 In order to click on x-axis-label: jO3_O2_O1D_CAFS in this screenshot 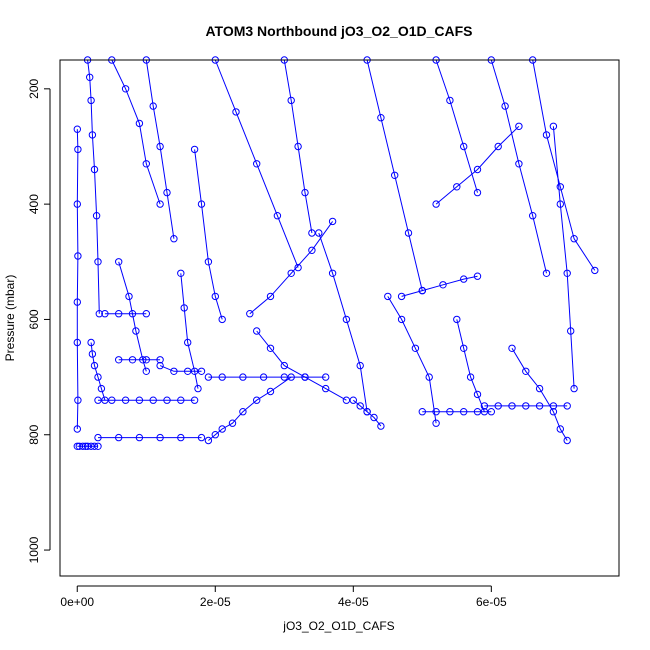, I will do `click(338, 626)`.